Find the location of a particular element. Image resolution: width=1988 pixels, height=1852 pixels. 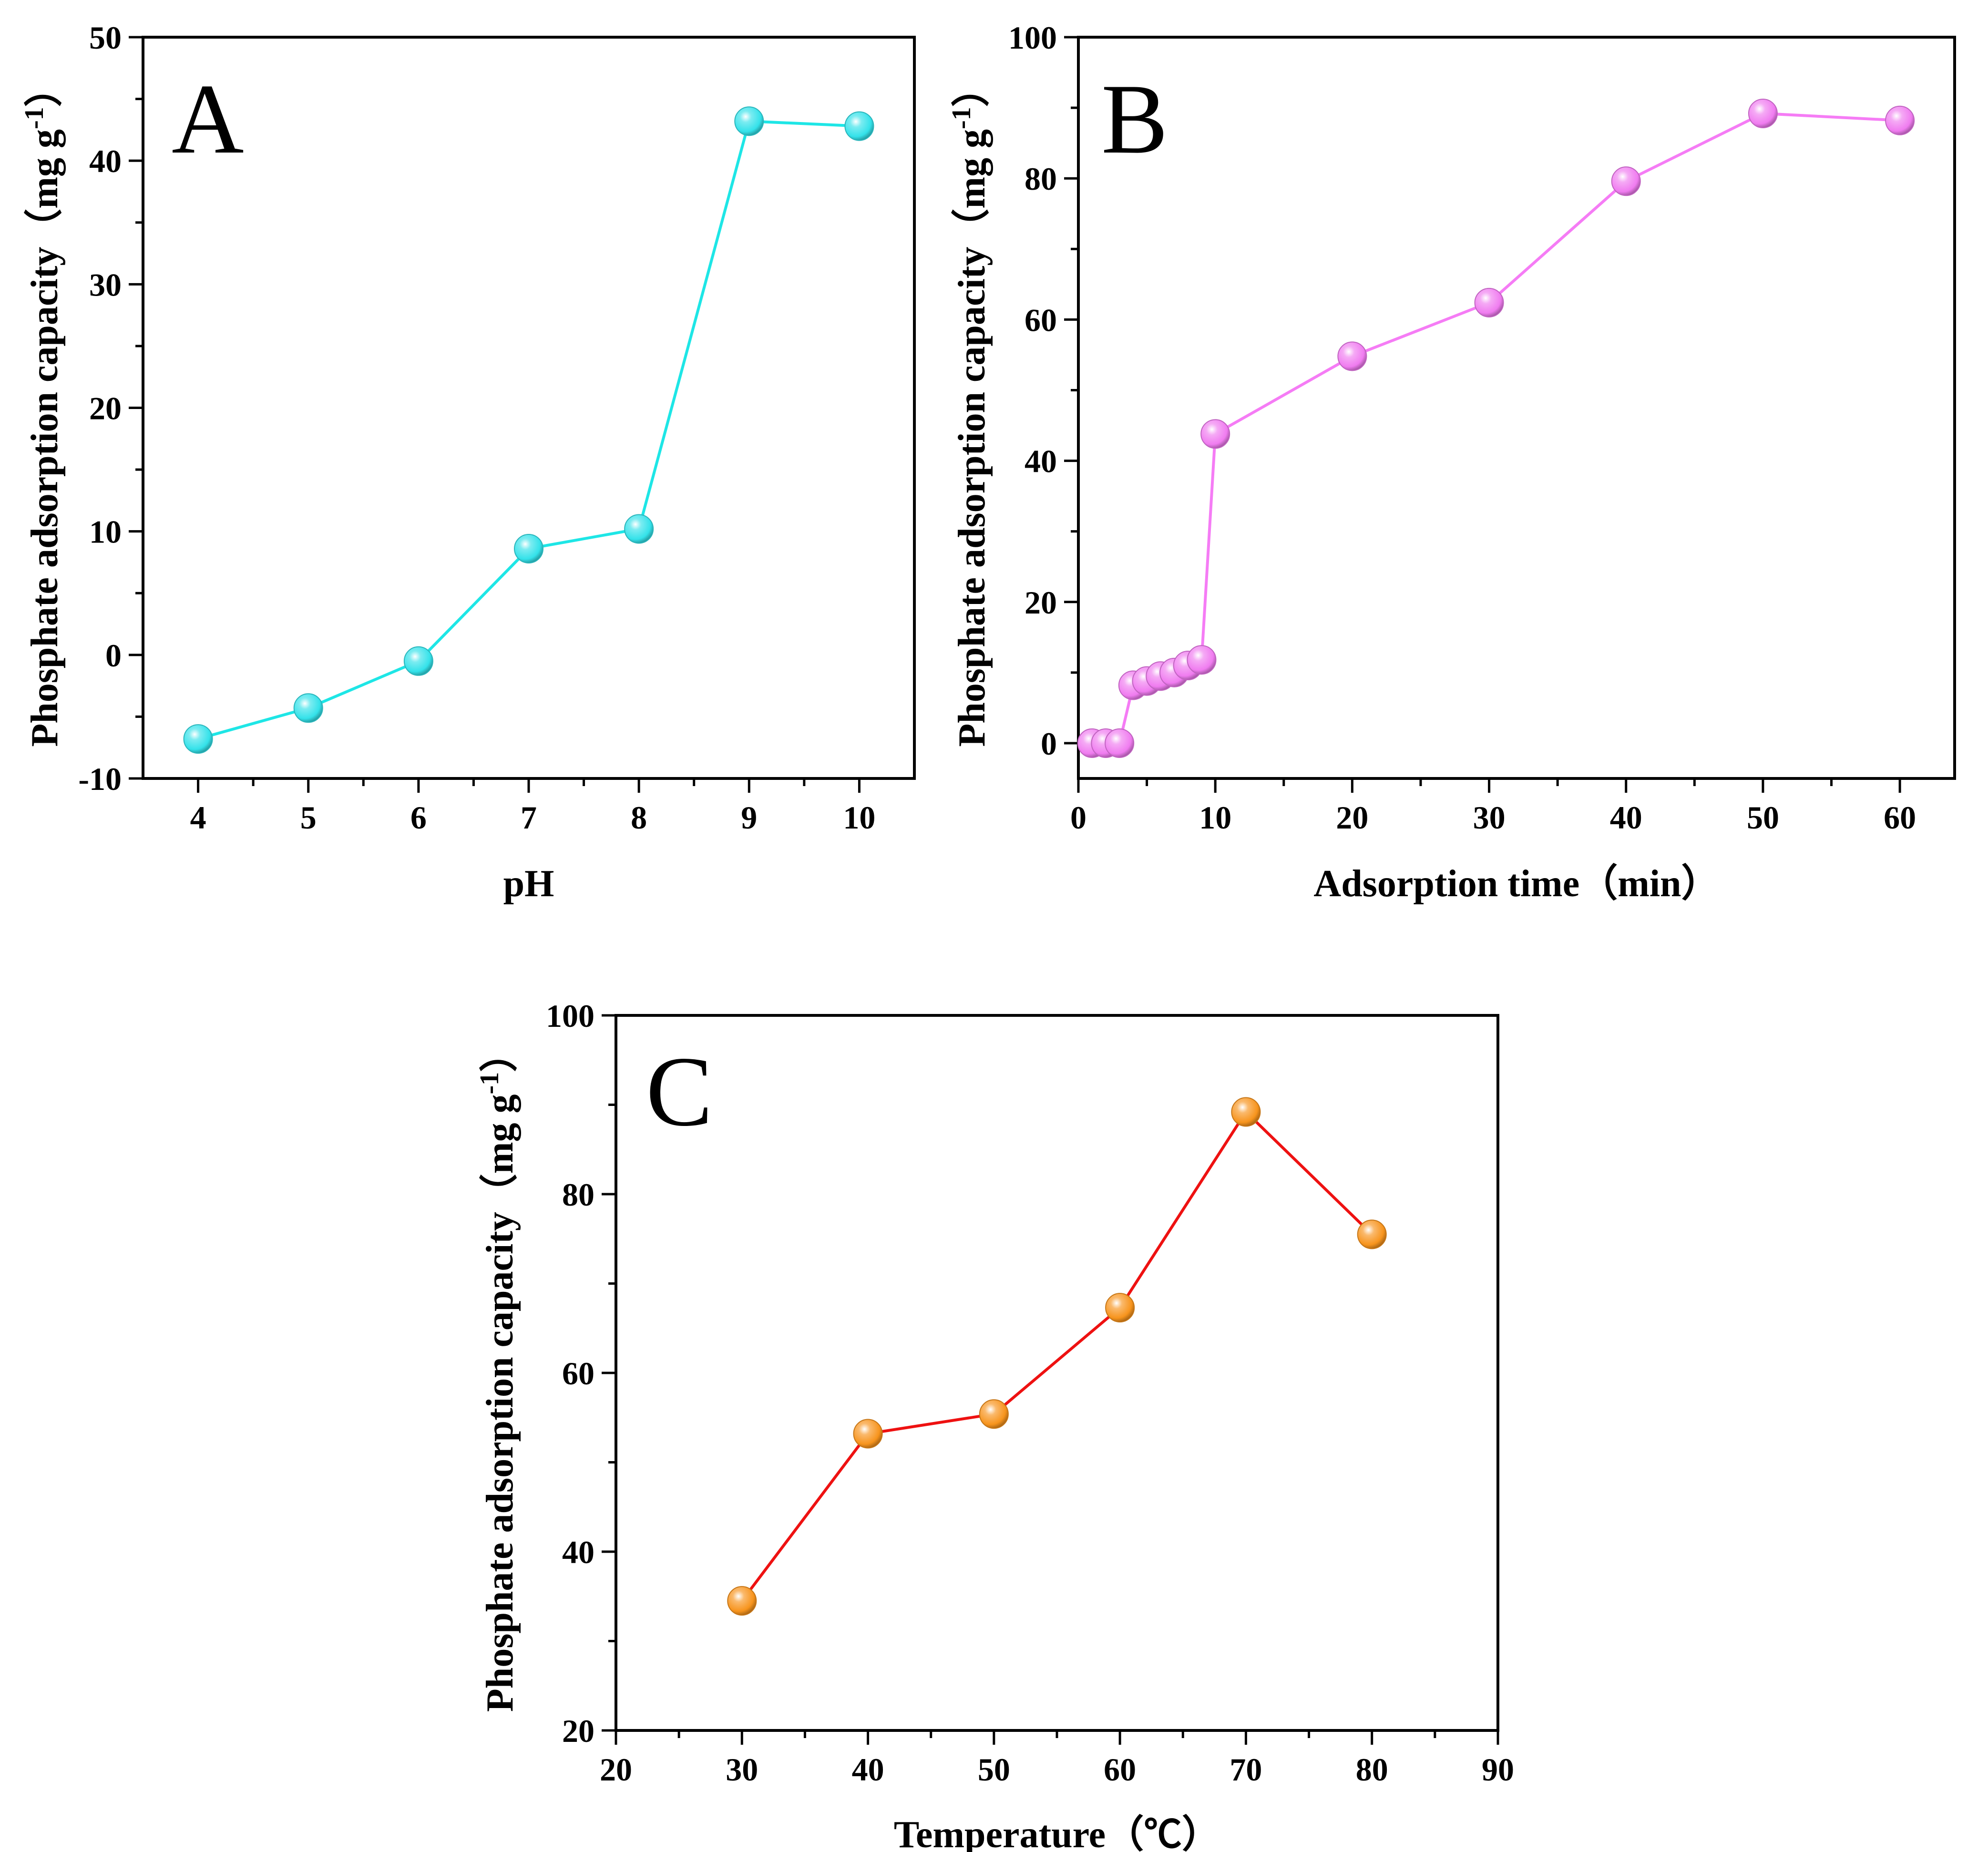

x-tick-label: 0 is located at coordinates (1078, 817).